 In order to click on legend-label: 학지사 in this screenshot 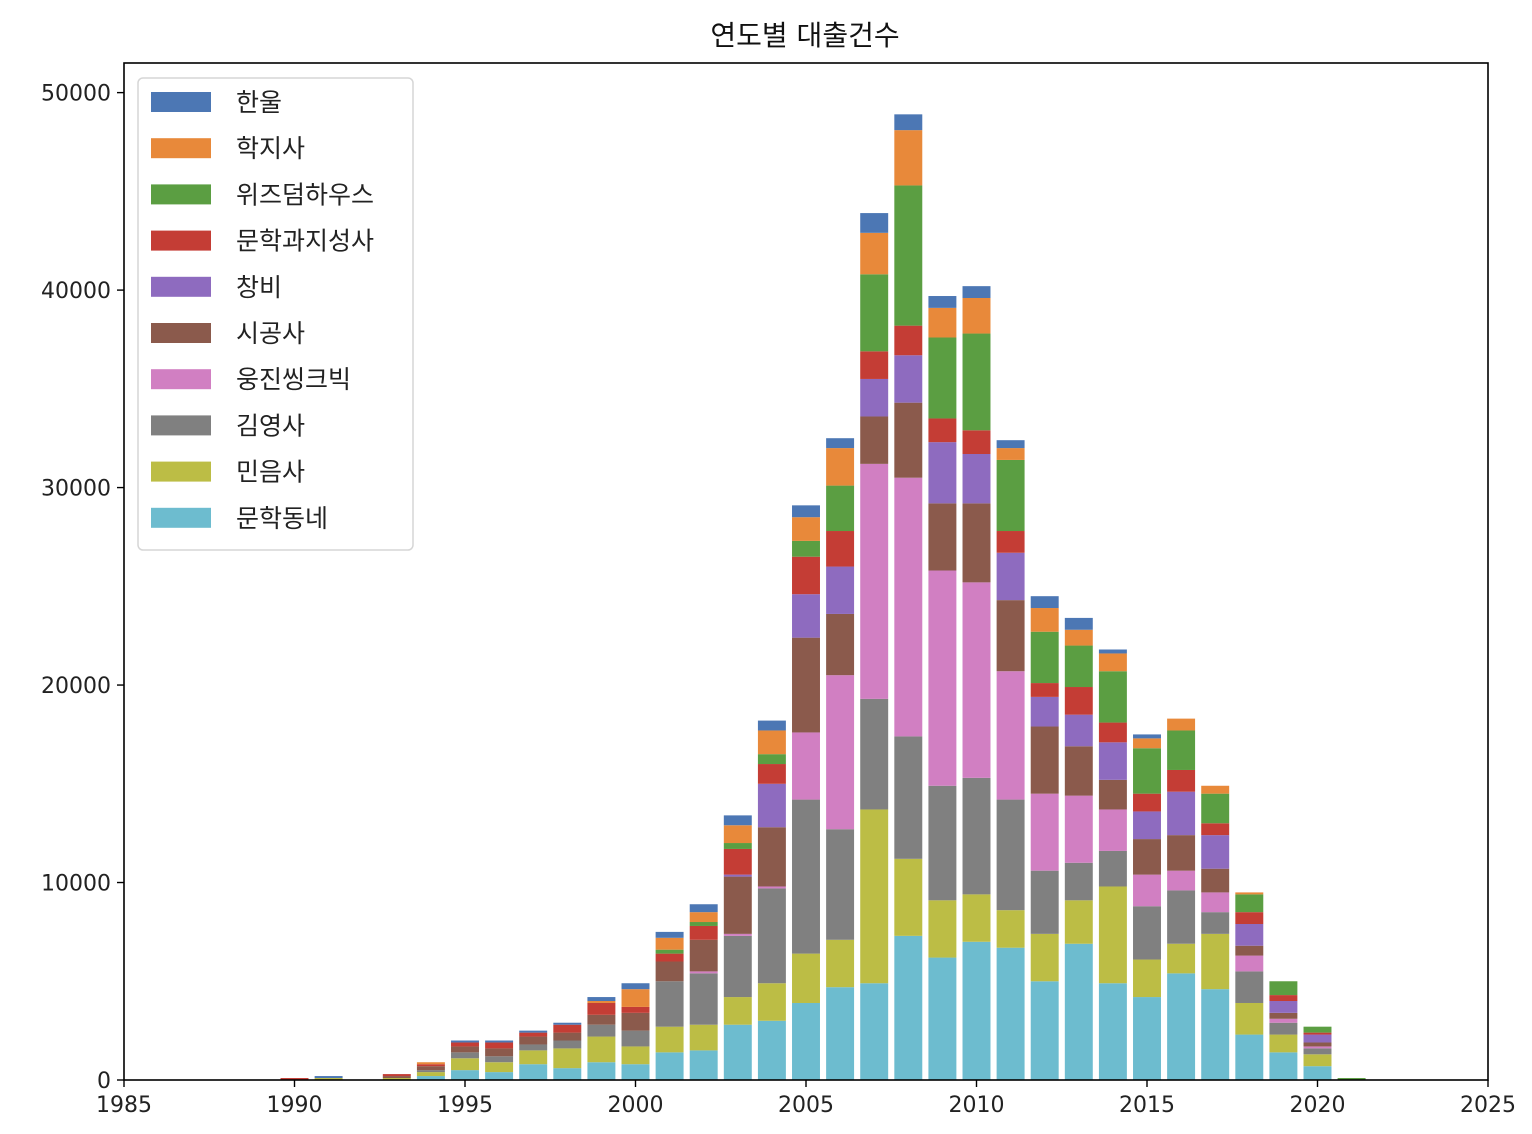, I will do `click(270, 148)`.